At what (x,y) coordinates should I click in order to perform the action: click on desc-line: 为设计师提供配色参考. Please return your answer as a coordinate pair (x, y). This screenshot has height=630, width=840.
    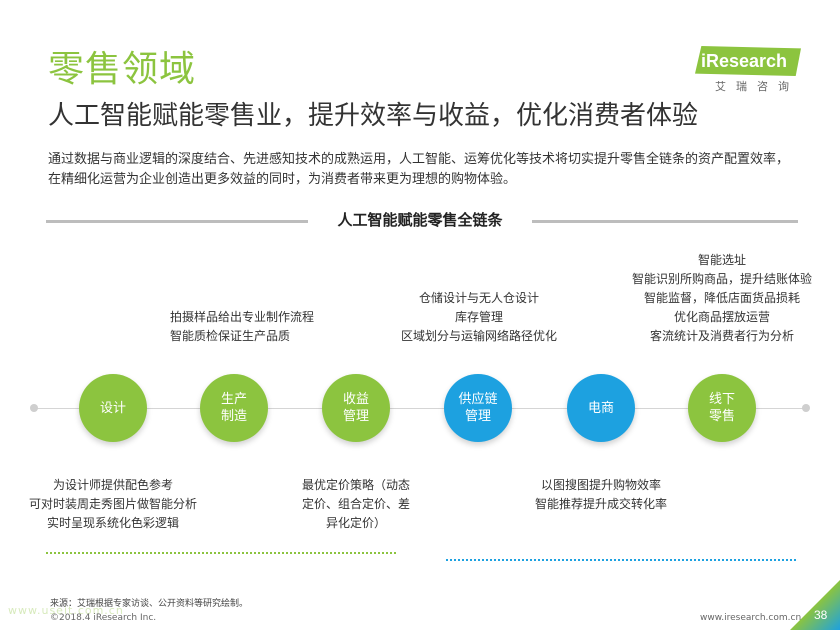
    Looking at the image, I should click on (112, 485).